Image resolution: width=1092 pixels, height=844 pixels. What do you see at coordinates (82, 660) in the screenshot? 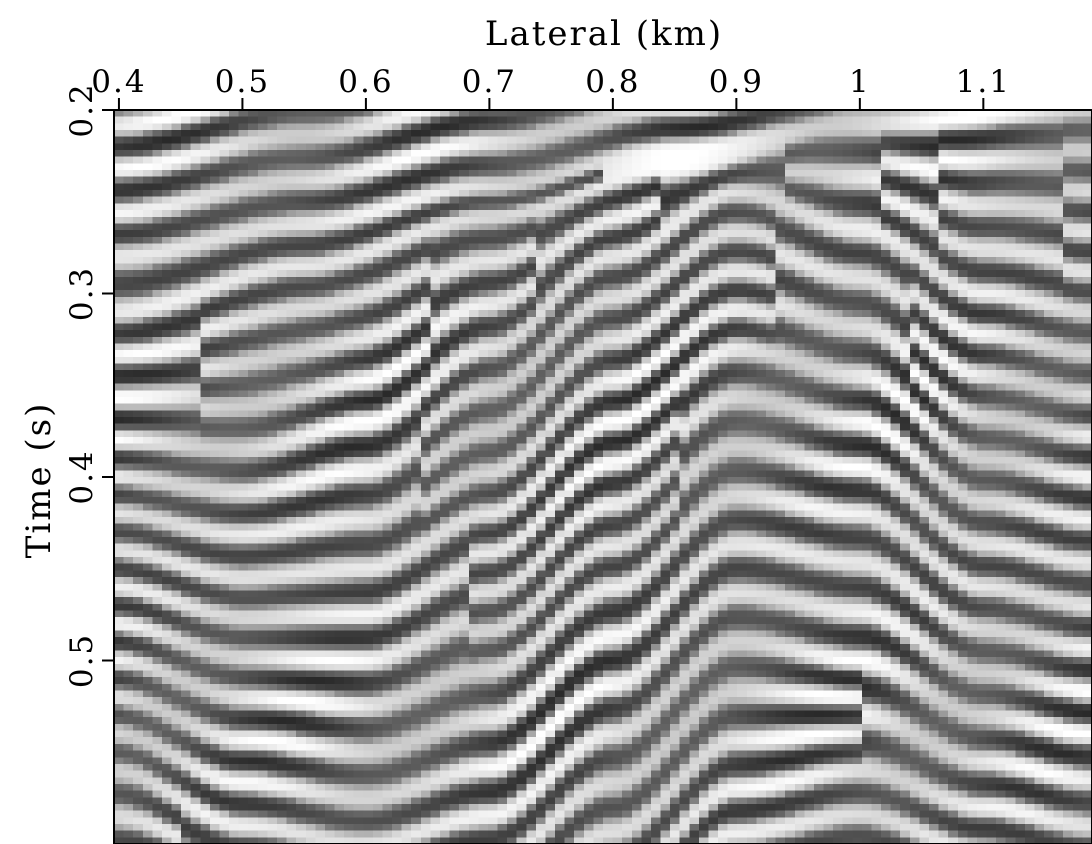
I see `y-tick-label: 0.5` at bounding box center [82, 660].